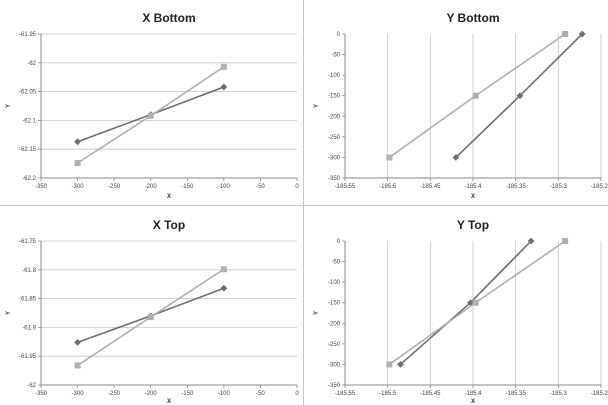  I want to click on y-tick-label: -61.8, so click(29, 271).